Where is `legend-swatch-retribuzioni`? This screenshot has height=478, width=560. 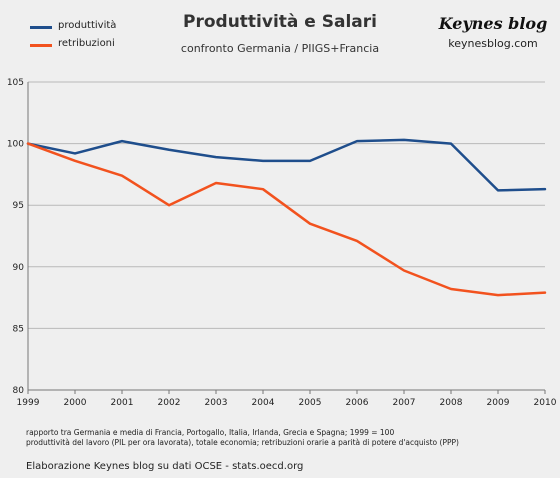
legend-swatch-retribuzioni is located at coordinates (41, 45).